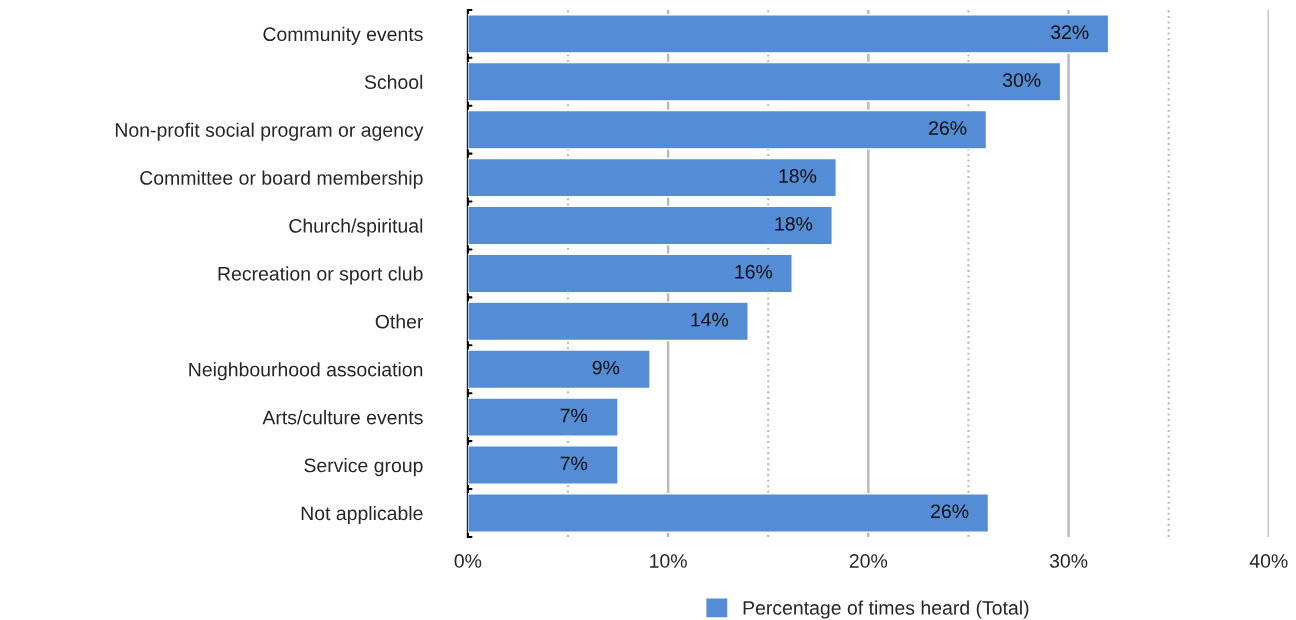  What do you see at coordinates (1070, 32) in the screenshot?
I see `data-label: 32%` at bounding box center [1070, 32].